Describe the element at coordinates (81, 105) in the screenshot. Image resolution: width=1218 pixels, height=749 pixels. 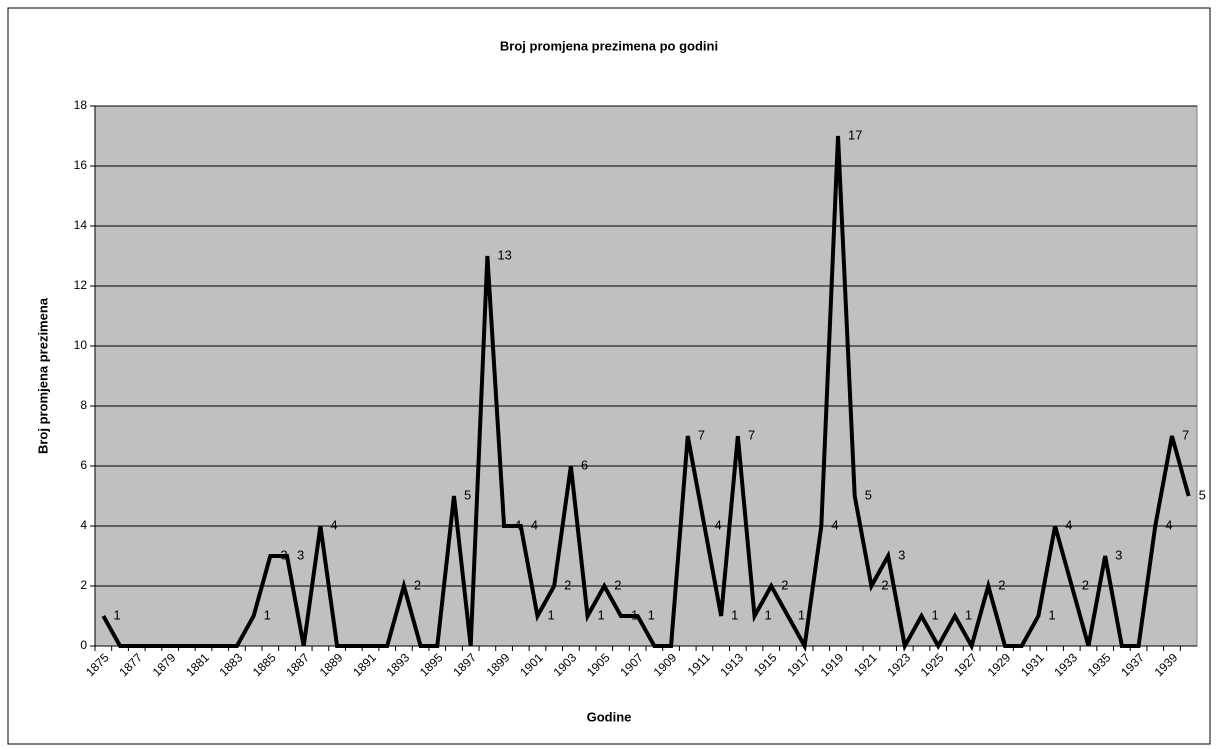
I see `y-tick-label: 18` at that location.